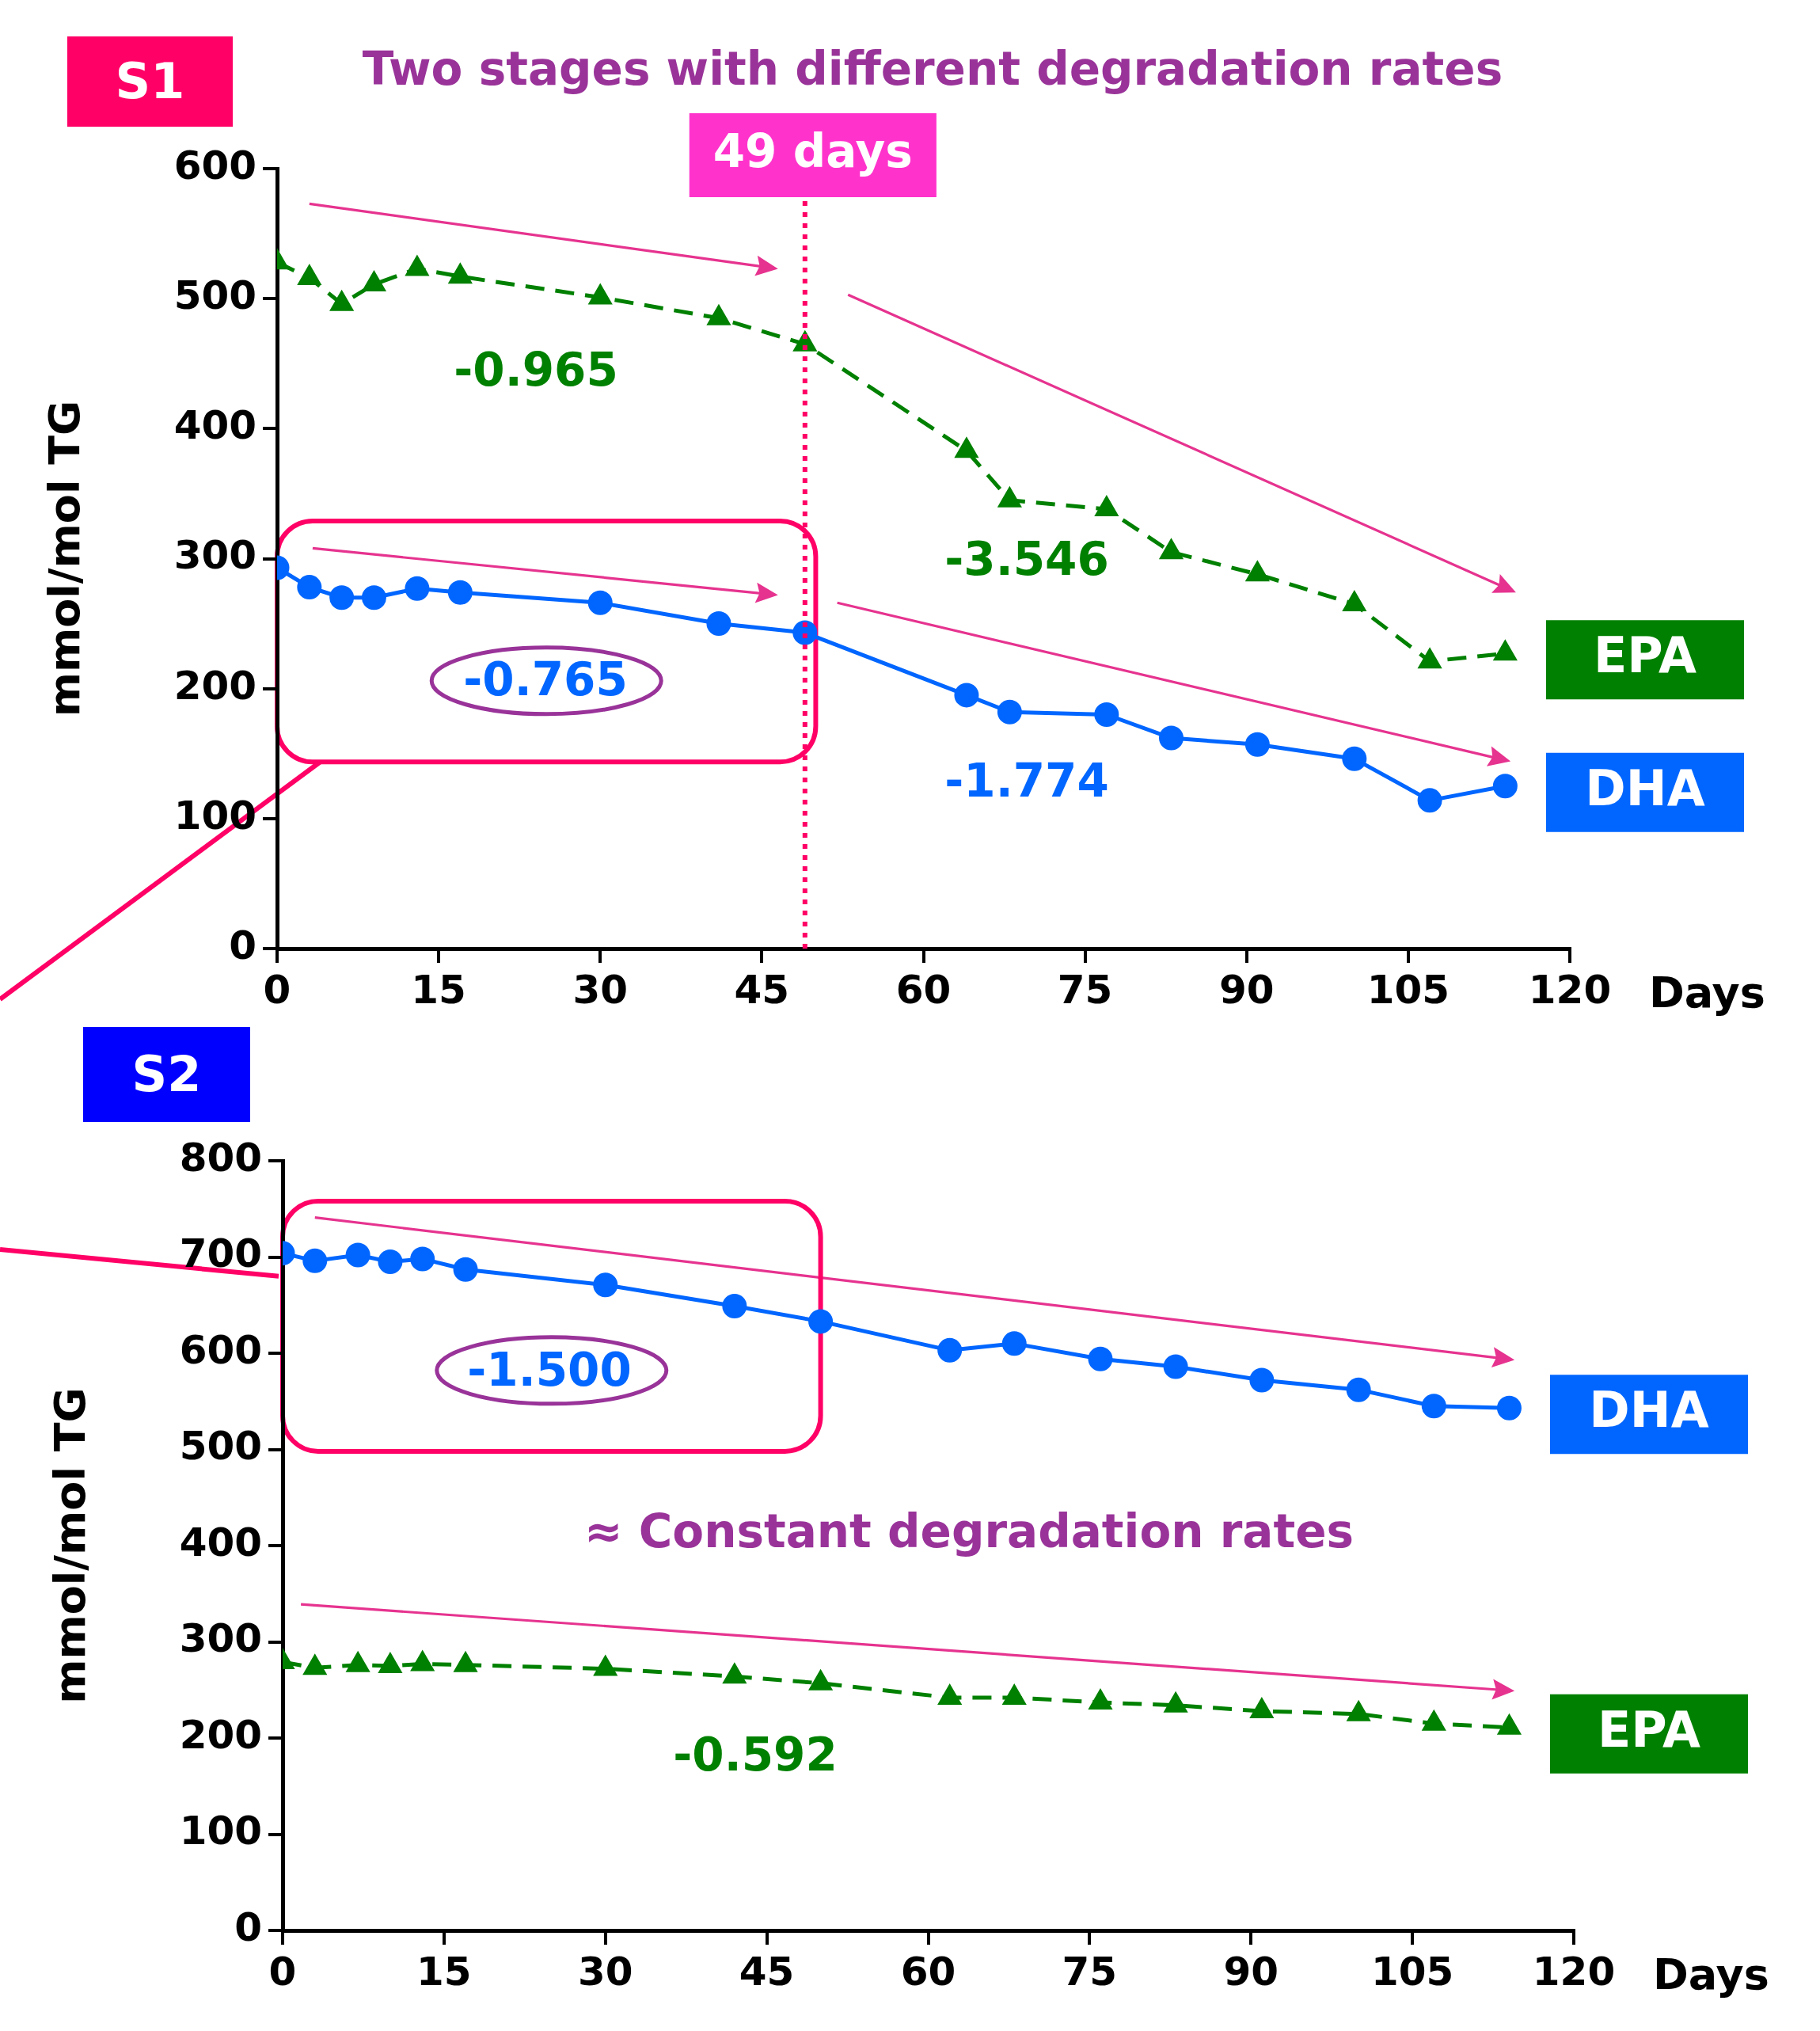 The height and width of the screenshot is (2031, 1820). I want to click on annotation: -1.774, so click(1026, 781).